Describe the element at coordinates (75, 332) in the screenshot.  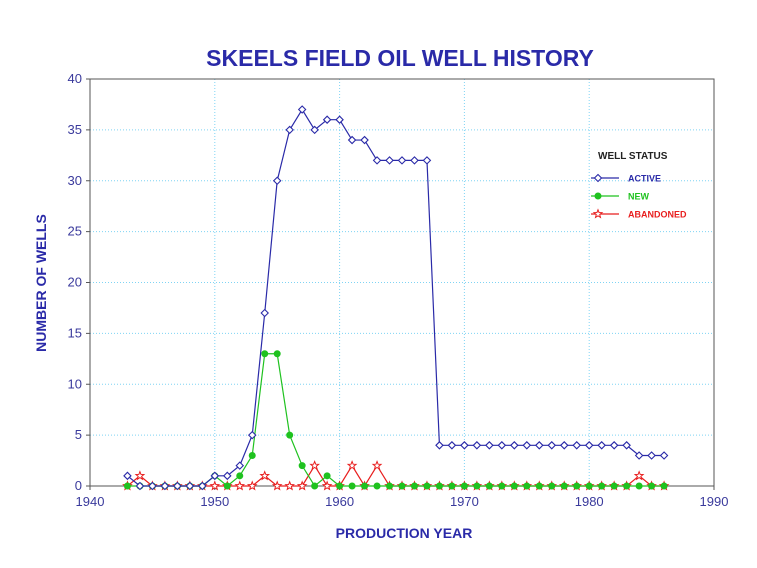
I see `y-tick-label: 15` at that location.